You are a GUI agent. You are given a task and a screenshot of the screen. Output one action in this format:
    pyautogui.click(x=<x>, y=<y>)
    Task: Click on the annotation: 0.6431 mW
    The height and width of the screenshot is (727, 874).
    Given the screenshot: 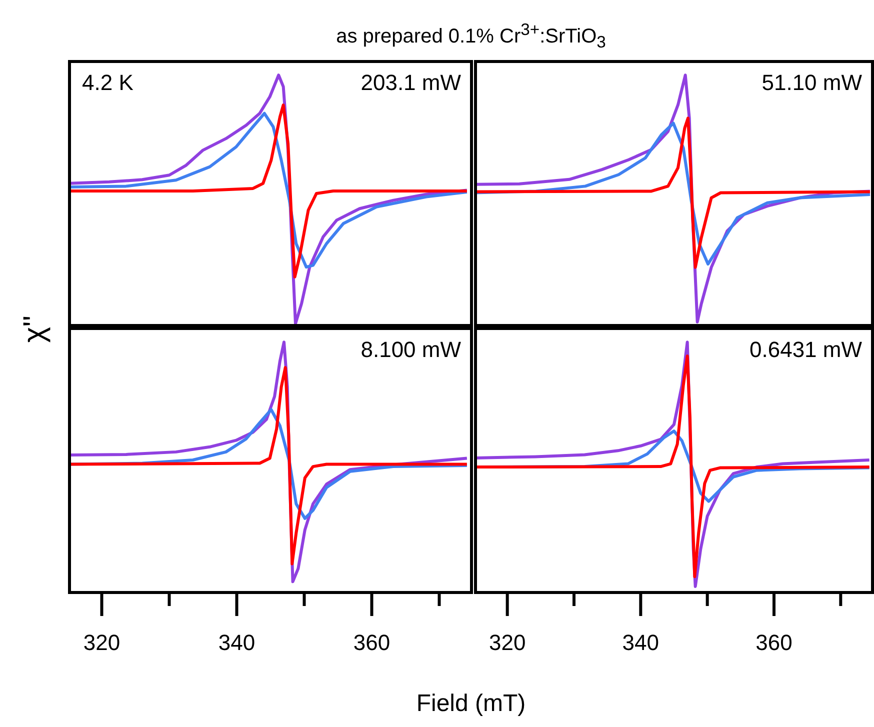 What is the action you would take?
    pyautogui.click(x=806, y=350)
    